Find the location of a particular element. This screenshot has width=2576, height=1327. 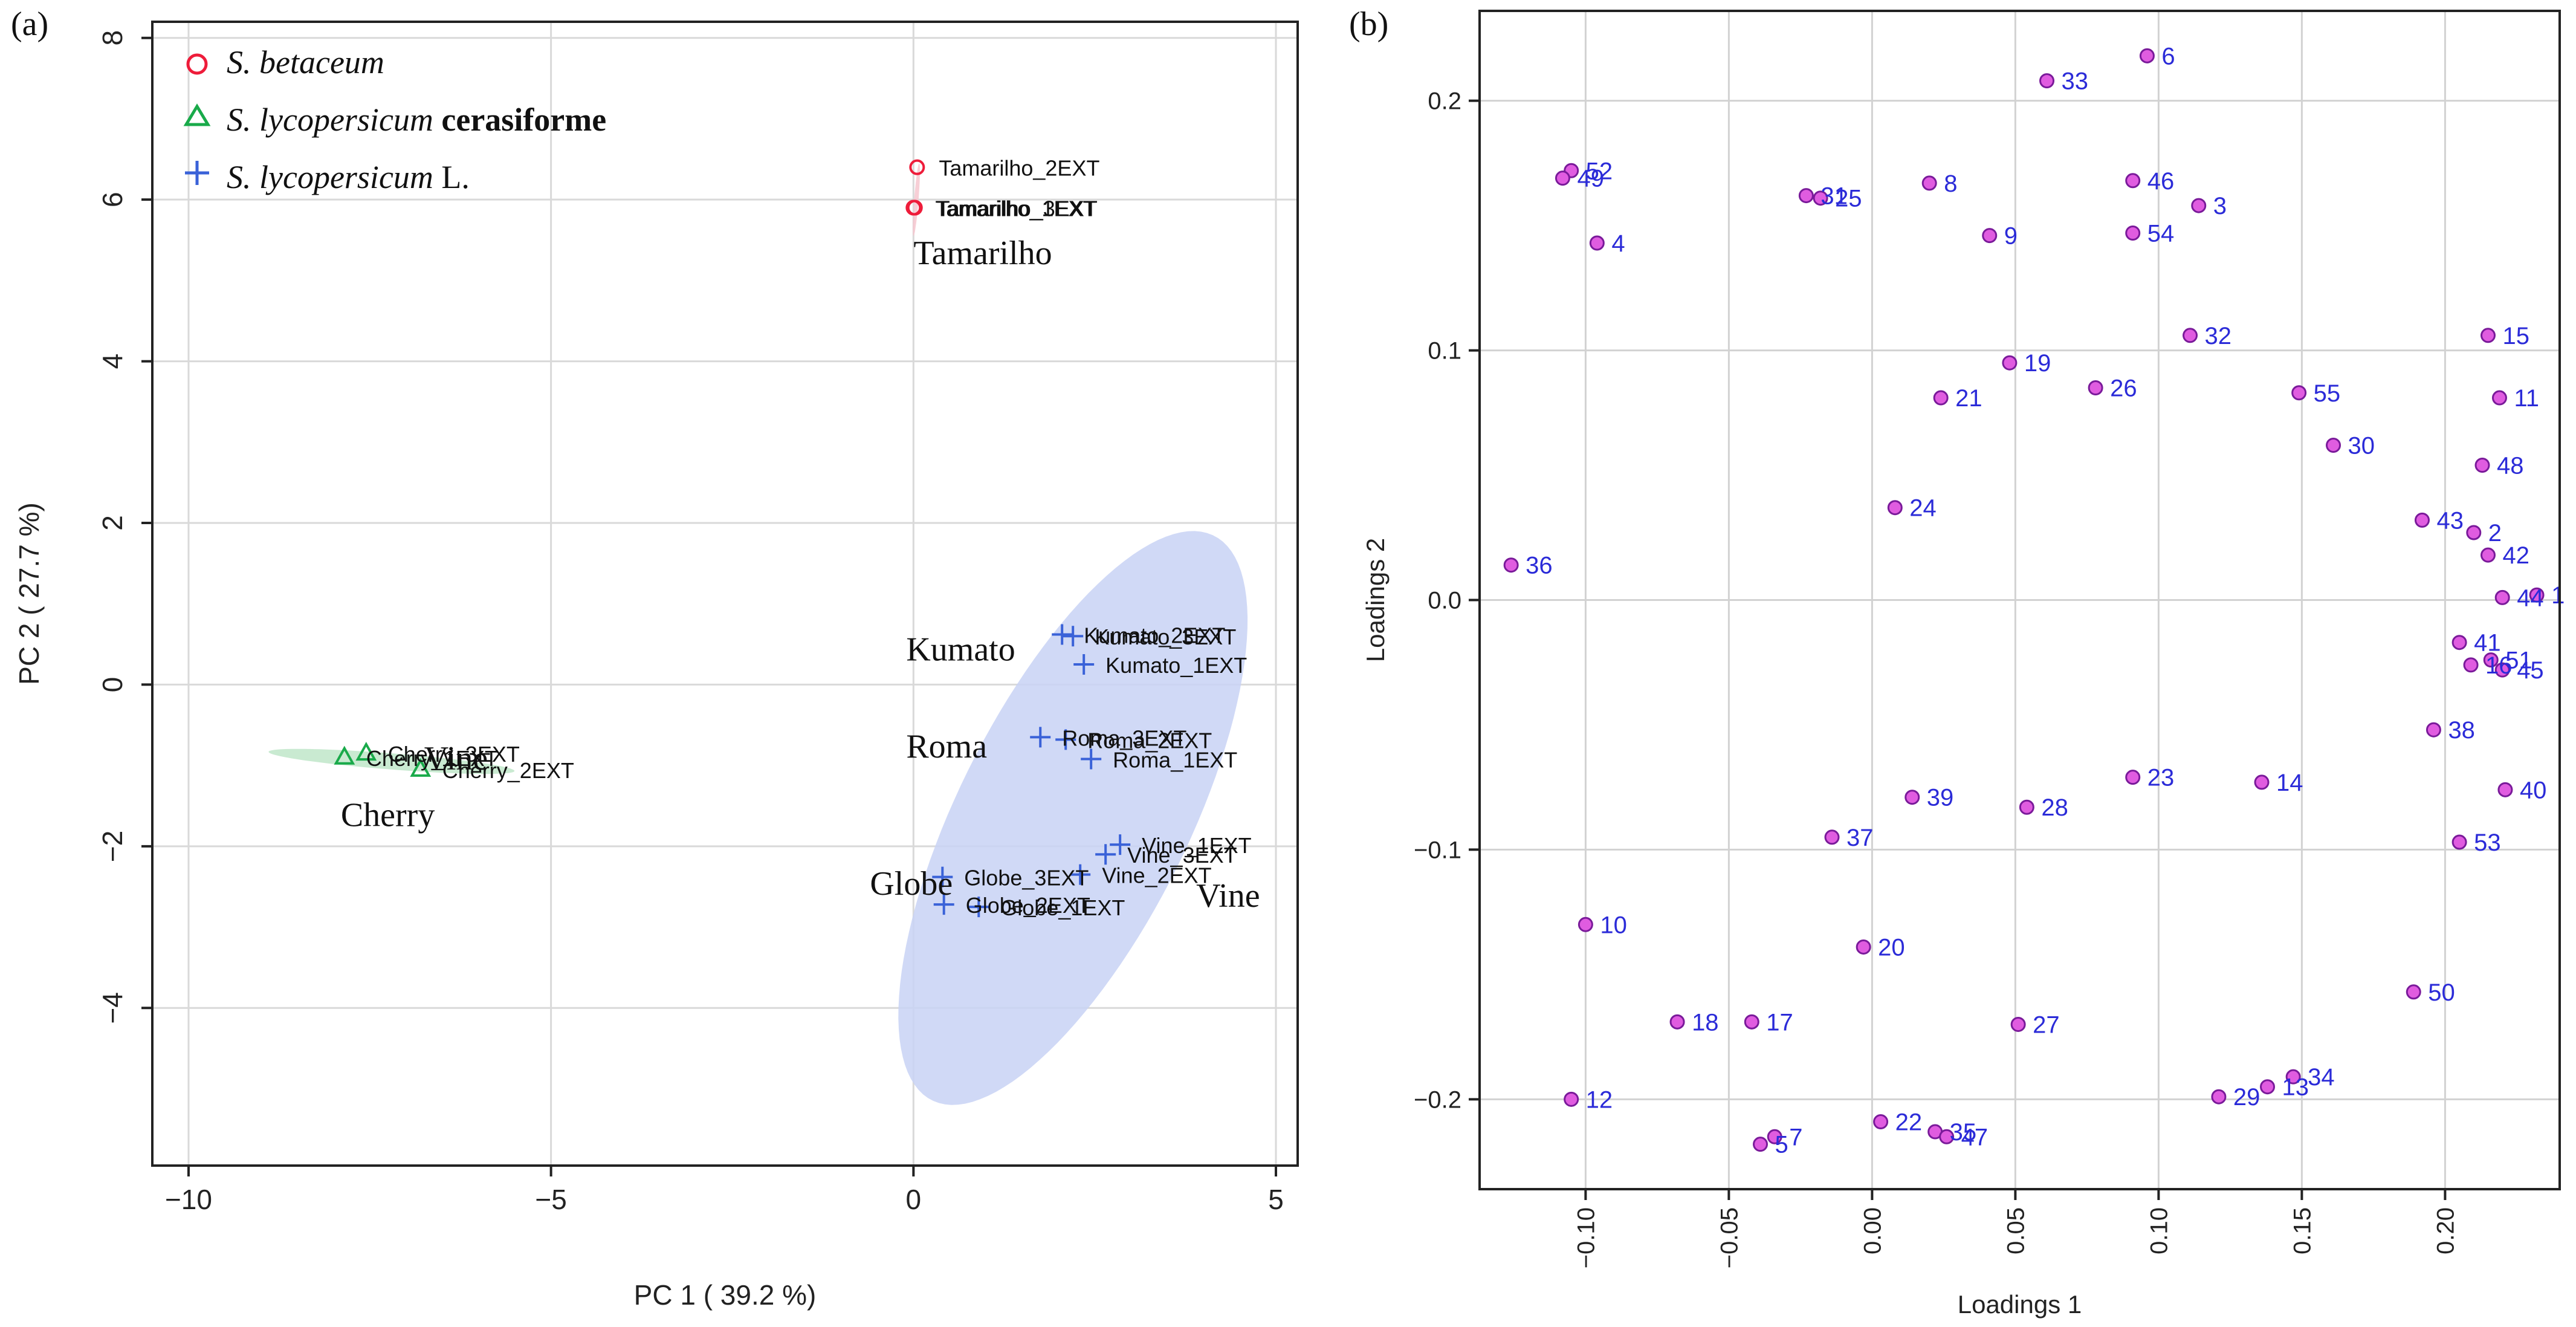

panel-b-label: (b) is located at coordinates (1368, 24).